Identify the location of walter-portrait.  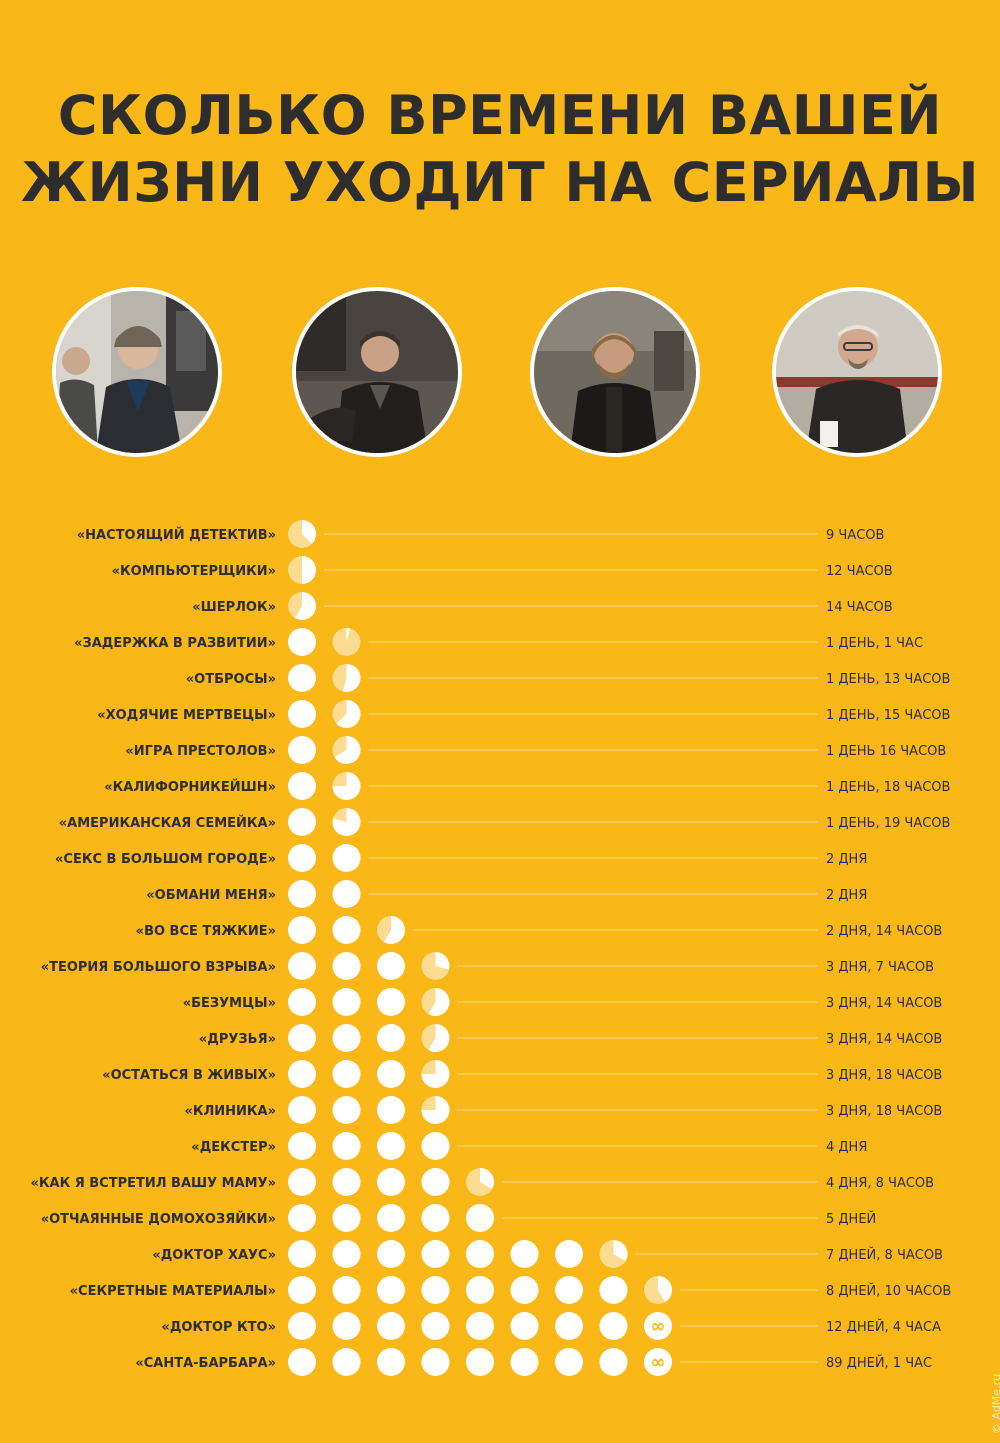
(857, 372).